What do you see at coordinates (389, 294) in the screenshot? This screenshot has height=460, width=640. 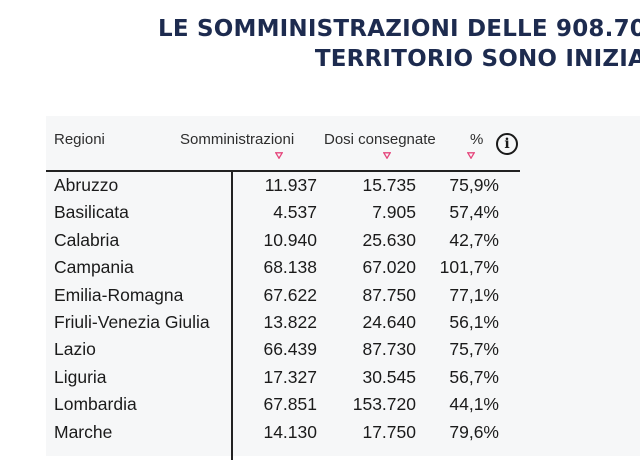 I see `doses-cell: 87.750` at bounding box center [389, 294].